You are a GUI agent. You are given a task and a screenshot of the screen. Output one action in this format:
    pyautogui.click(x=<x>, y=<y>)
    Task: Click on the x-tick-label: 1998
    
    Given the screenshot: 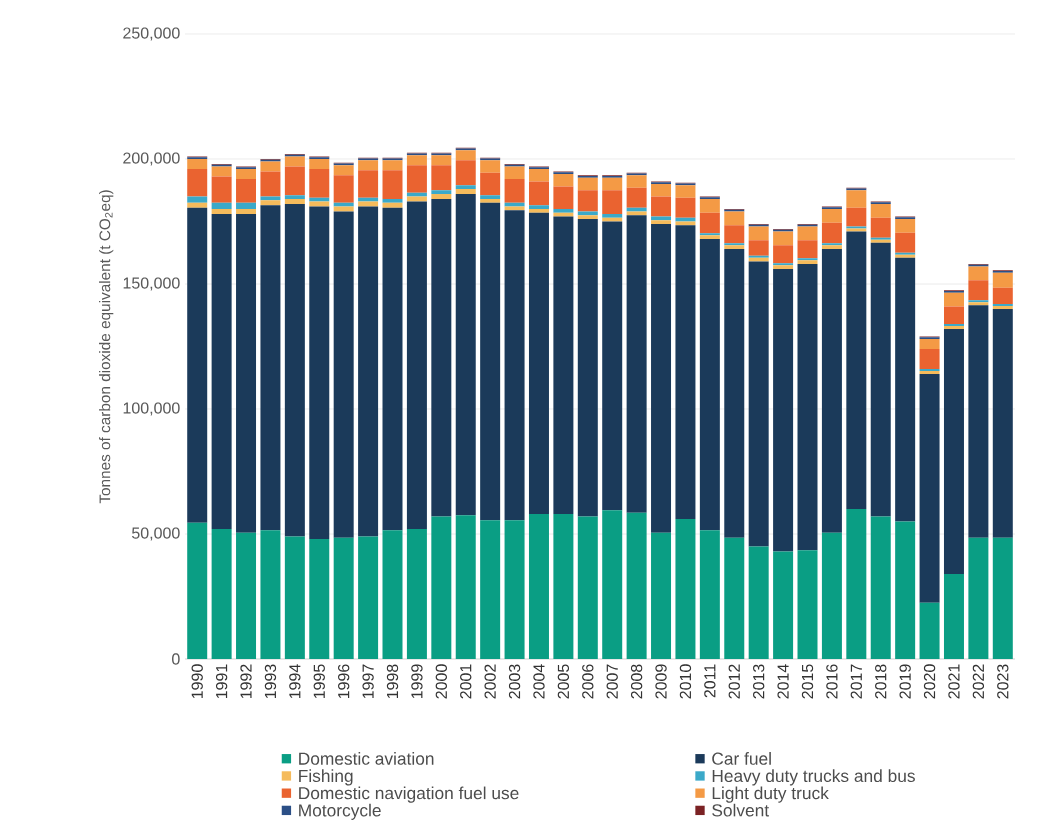 What is the action you would take?
    pyautogui.click(x=392, y=681)
    